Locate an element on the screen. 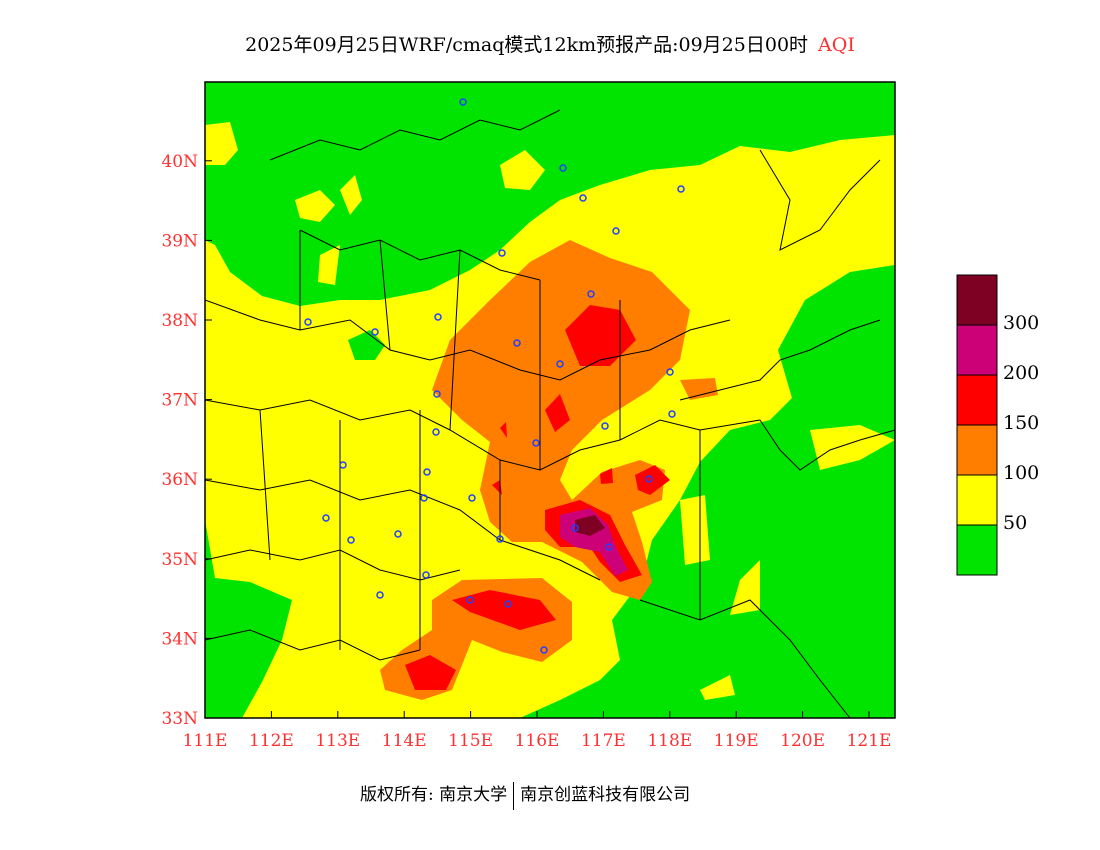  lat-tick-label: 39N is located at coordinates (179, 241).